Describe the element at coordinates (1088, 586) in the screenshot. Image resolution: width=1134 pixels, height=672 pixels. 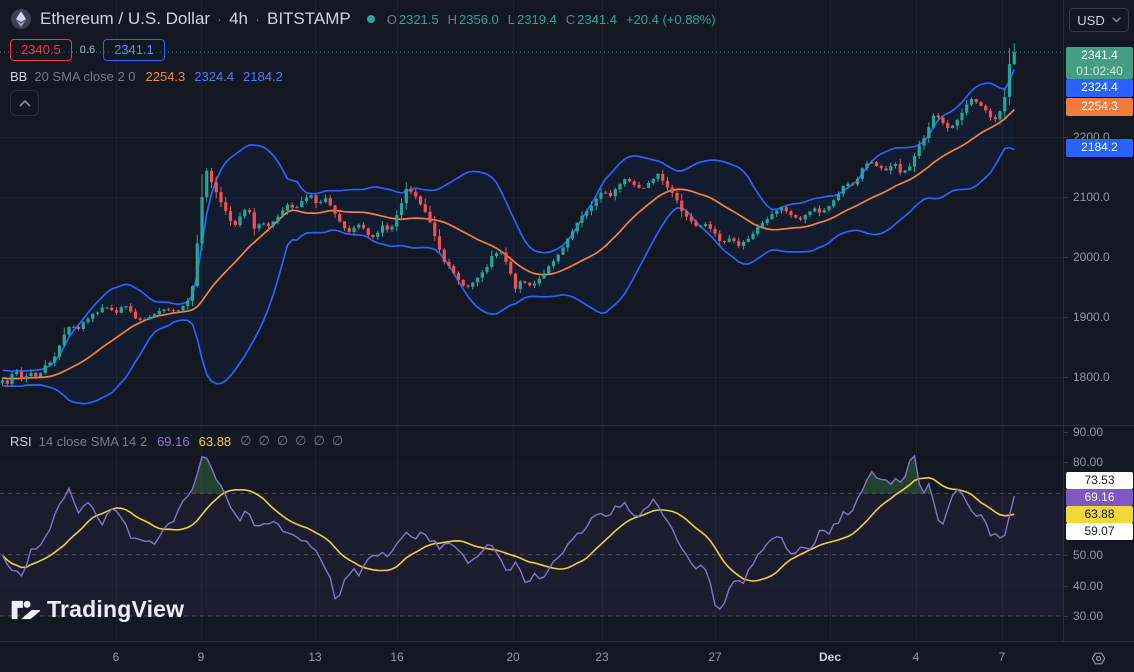
I see `rsi-tick-label: 40.00` at that location.